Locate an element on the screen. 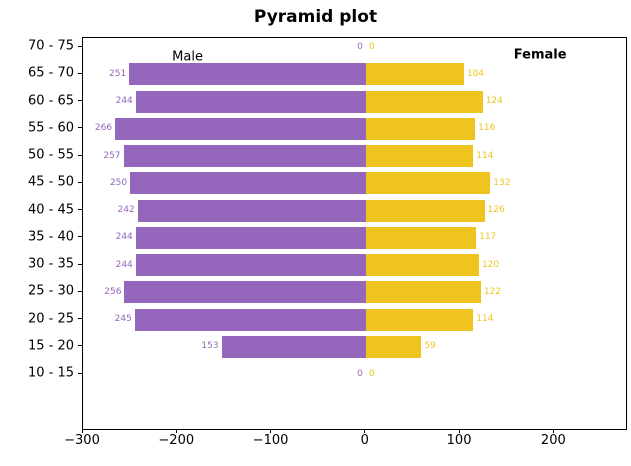  y-tick-label: 35 - 40 is located at coordinates (50, 237).